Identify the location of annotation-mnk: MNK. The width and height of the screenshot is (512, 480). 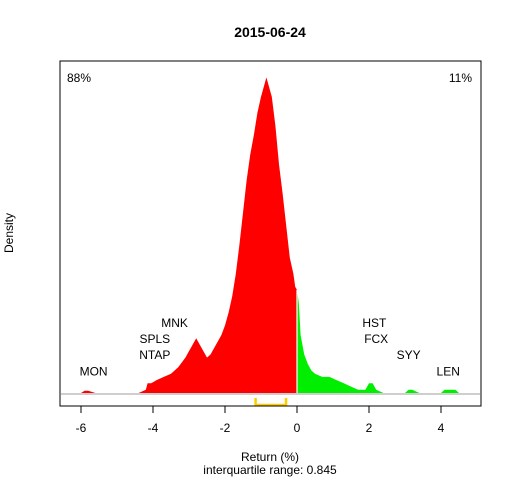
(174, 323).